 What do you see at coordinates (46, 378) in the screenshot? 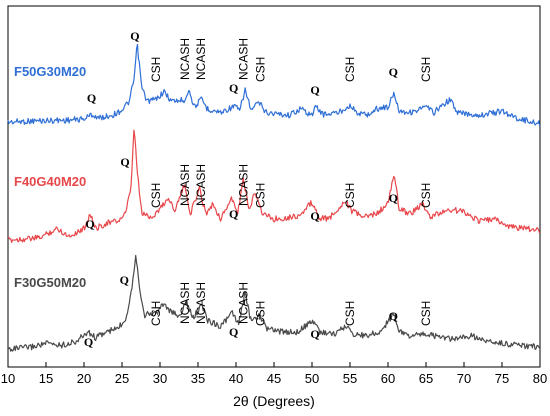
I see `x-tick-label: 15` at bounding box center [46, 378].